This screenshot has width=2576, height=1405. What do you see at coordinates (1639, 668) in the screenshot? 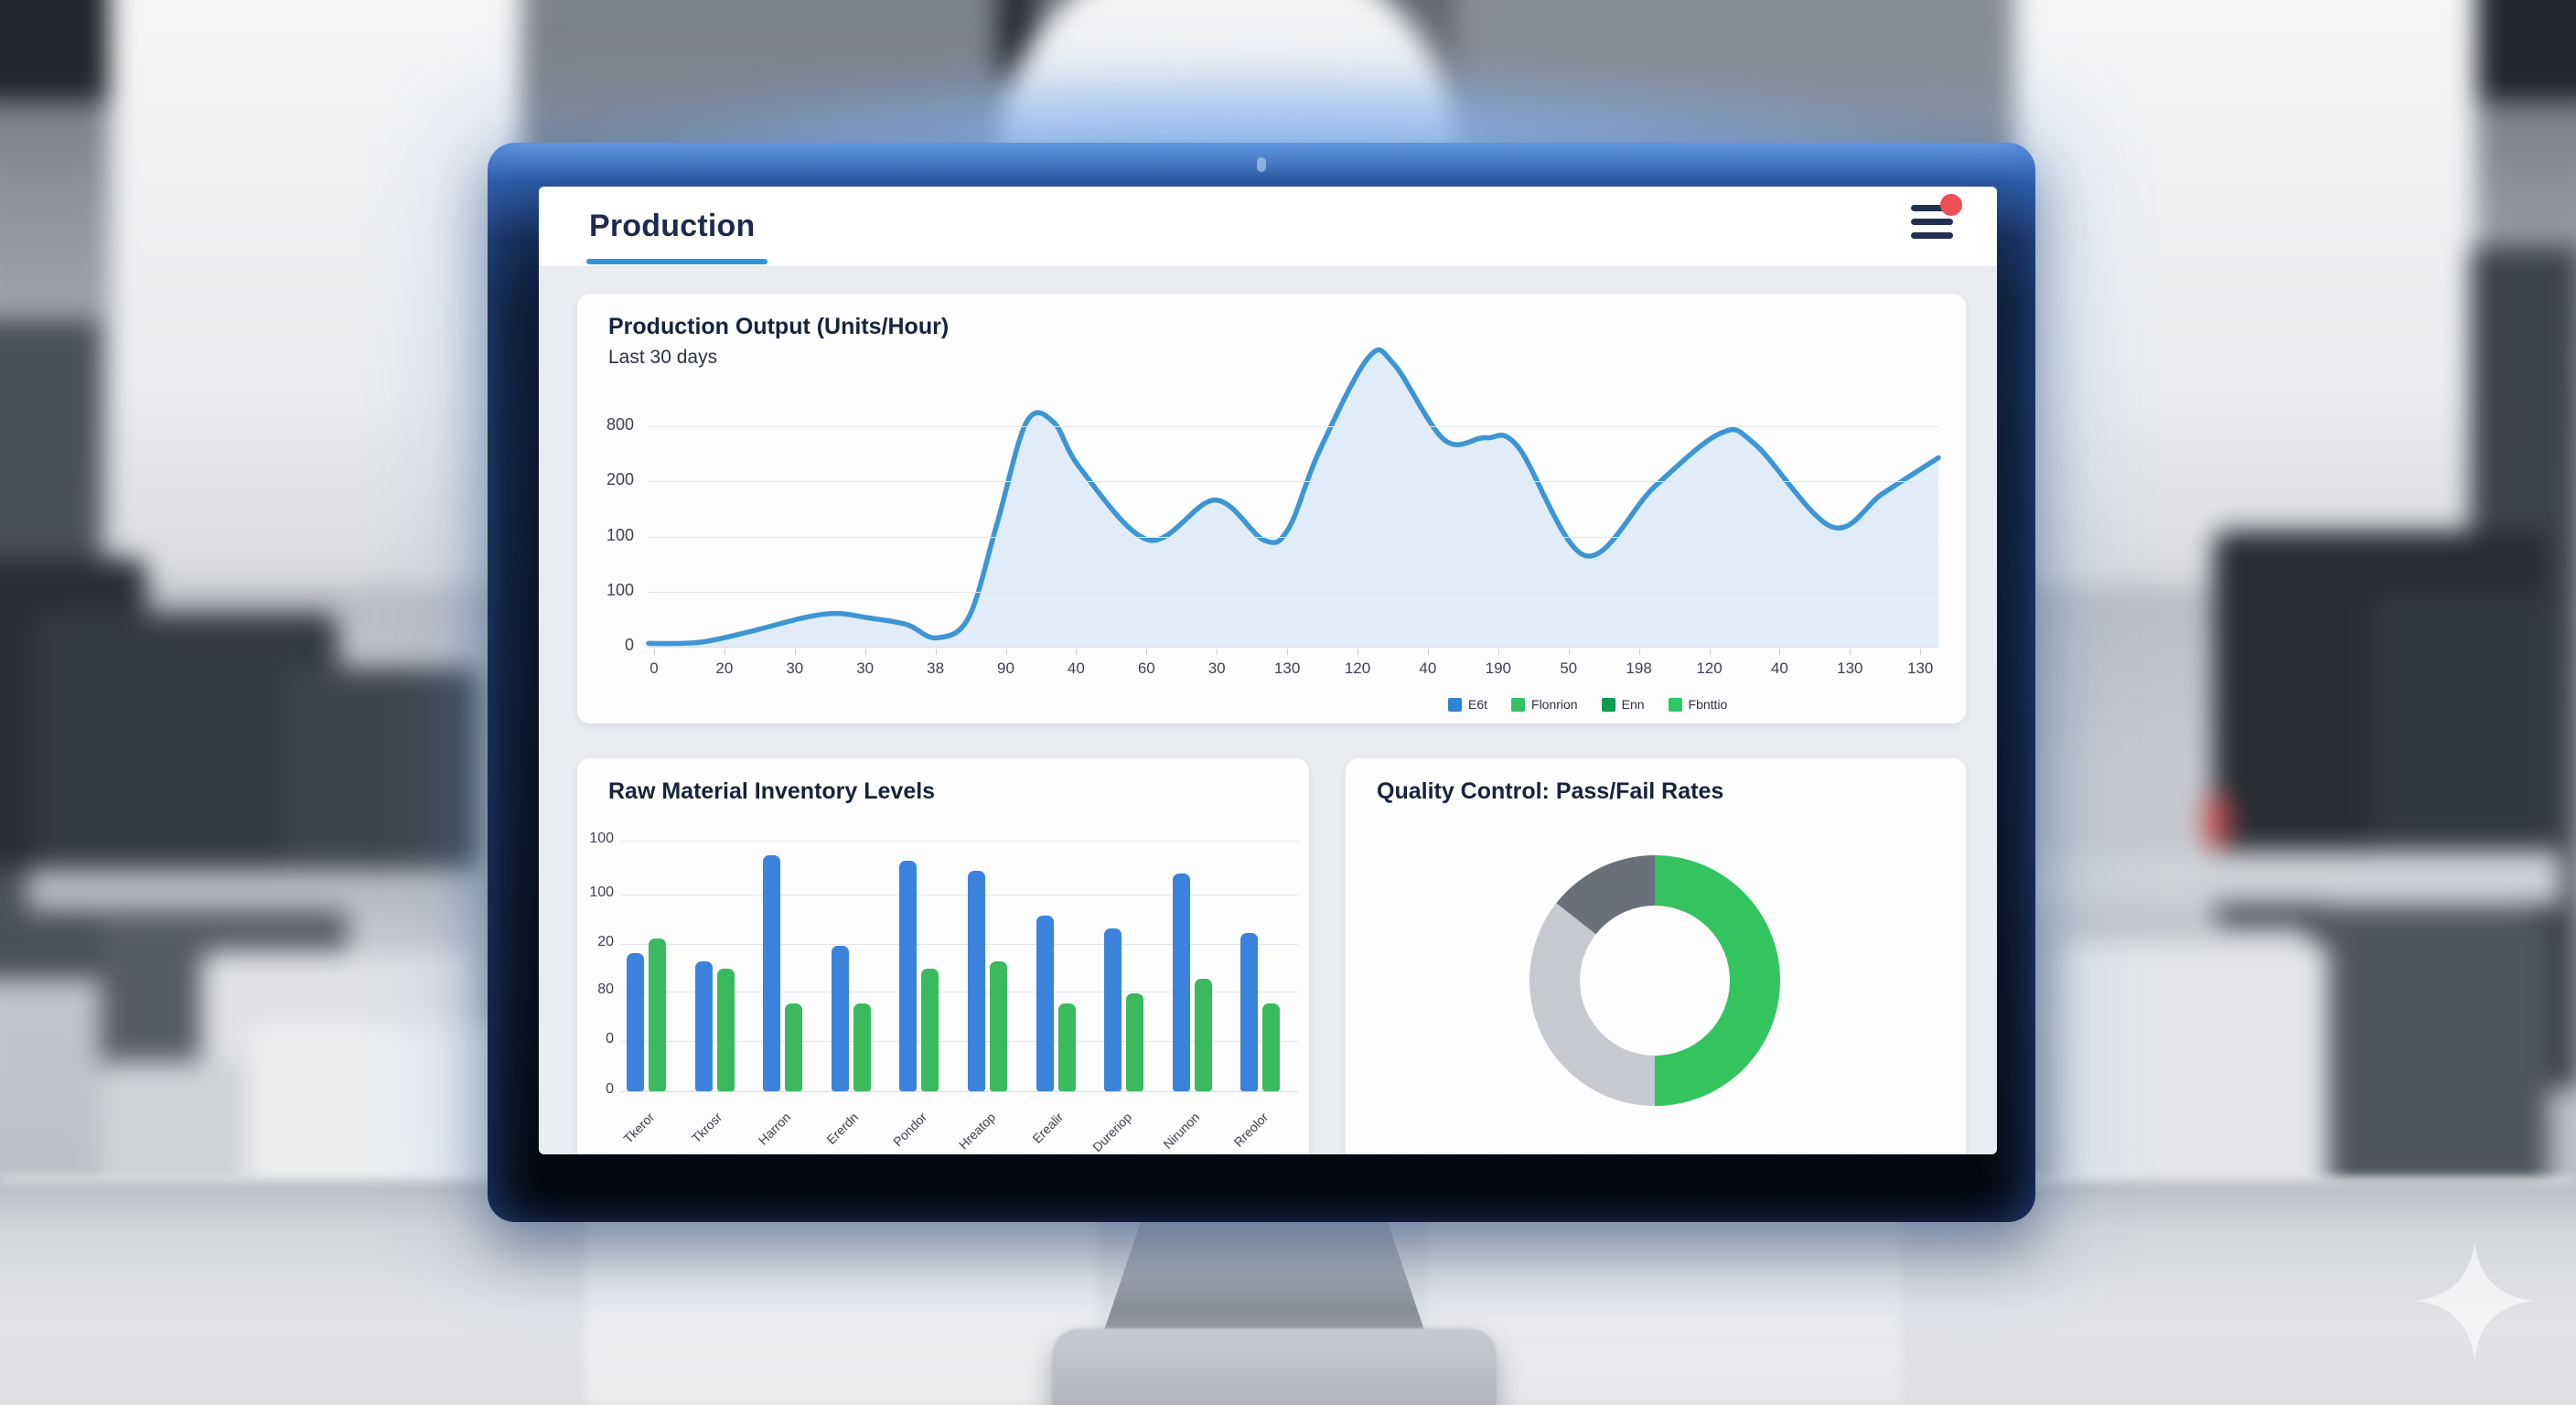
I see `x-axis-label: 198` at bounding box center [1639, 668].